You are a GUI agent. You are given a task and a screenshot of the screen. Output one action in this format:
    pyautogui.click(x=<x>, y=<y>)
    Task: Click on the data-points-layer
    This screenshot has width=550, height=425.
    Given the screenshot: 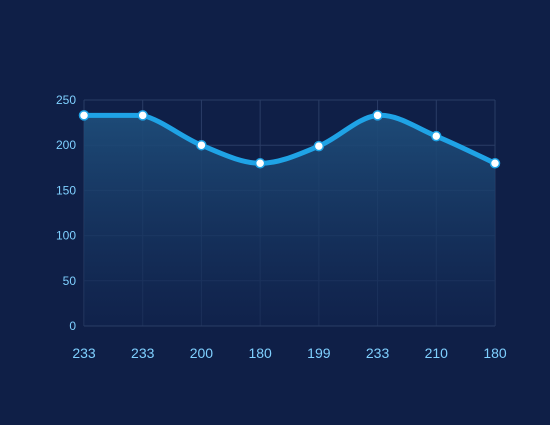 What is the action you would take?
    pyautogui.click(x=289, y=139)
    